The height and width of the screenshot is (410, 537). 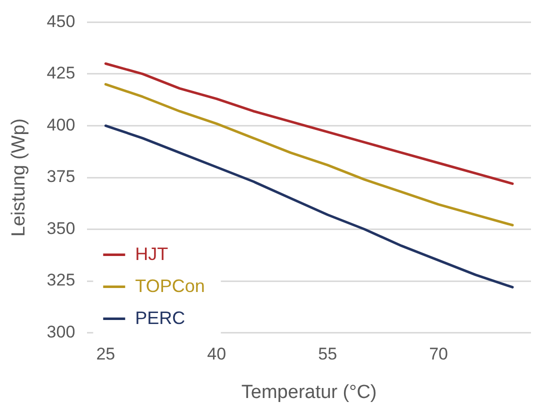 I want to click on x-tick-label: 25, so click(x=106, y=354).